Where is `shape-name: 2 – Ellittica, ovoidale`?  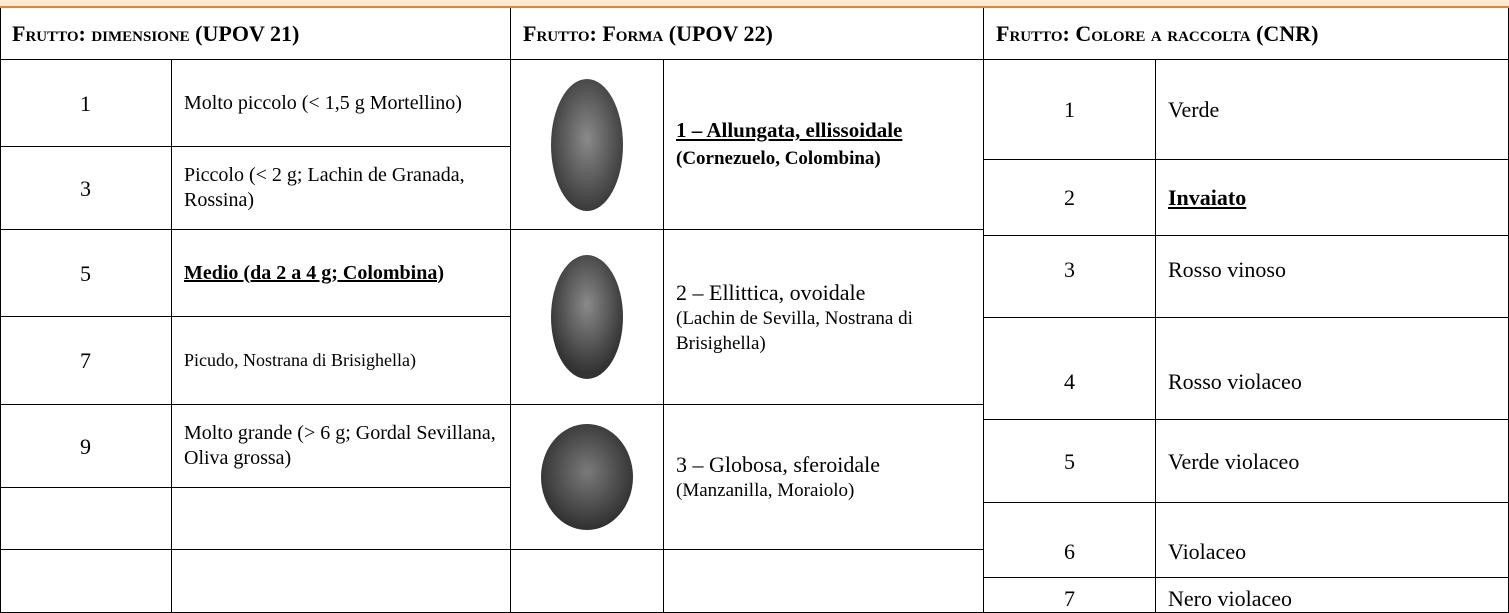
shape-name: 2 – Ellittica, ovoidale is located at coordinates (771, 292).